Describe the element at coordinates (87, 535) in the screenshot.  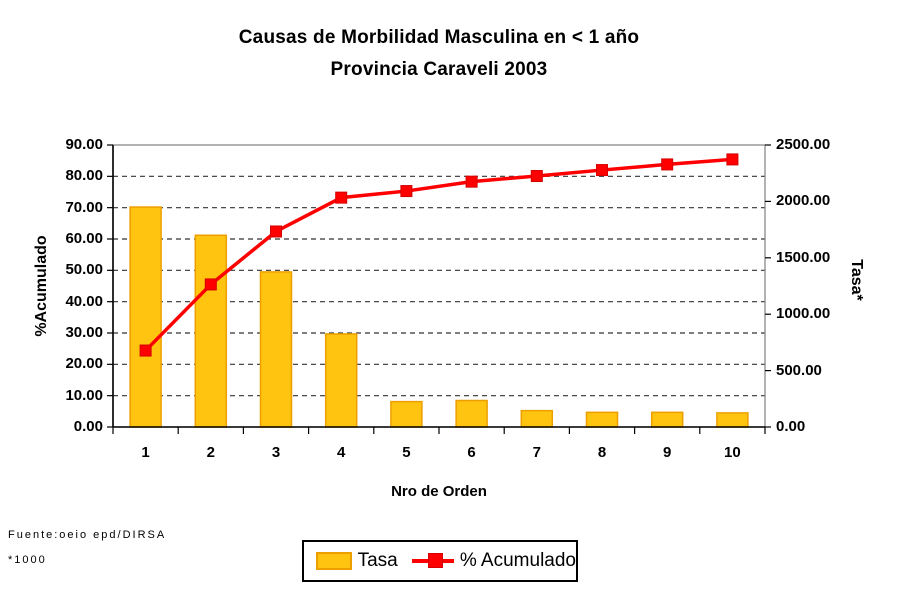
I see `source-note: Fuente:oeio epd/DIRSA` at that location.